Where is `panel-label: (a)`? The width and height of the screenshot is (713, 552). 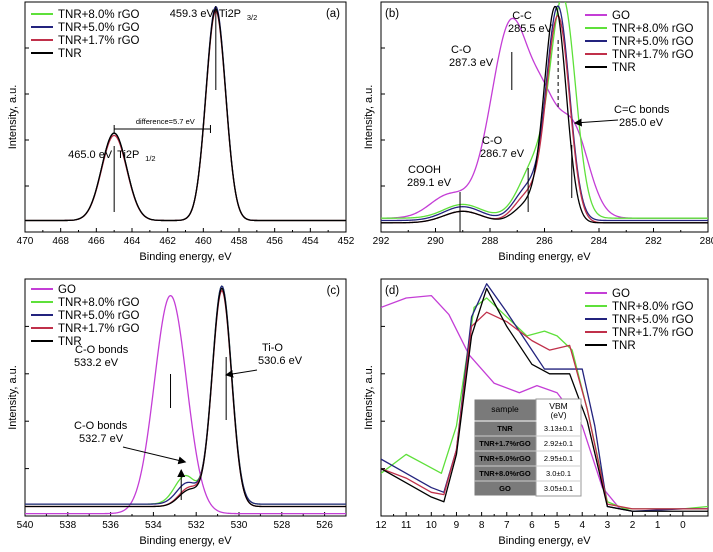
panel-label: (a) is located at coordinates (333, 14).